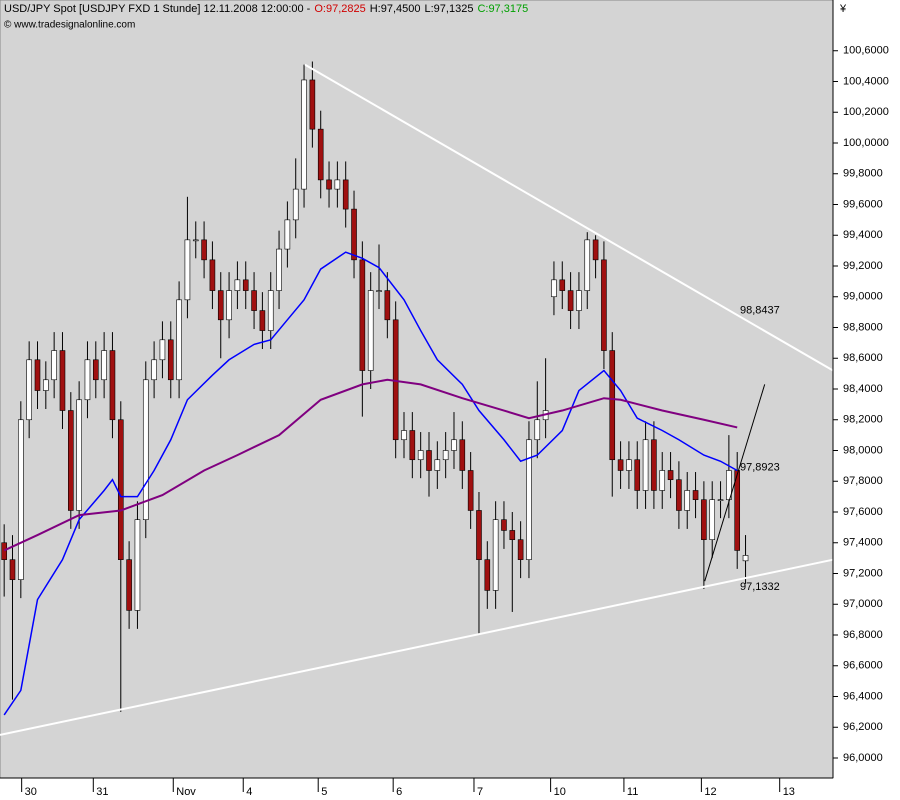 The width and height of the screenshot is (900, 800). Describe the element at coordinates (863, 266) in the screenshot. I see `y-tick-label: 99,2000` at that location.